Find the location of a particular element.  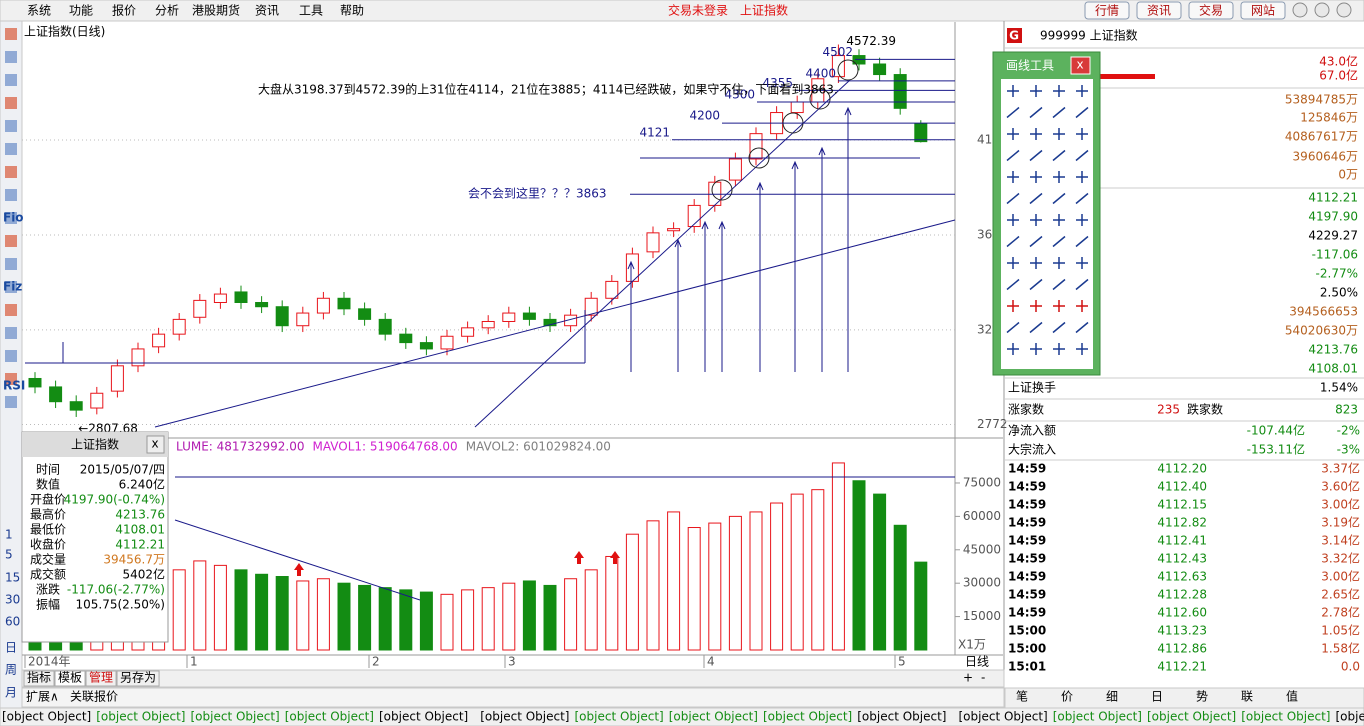

menu-item: 系统 is located at coordinates (39, 11).